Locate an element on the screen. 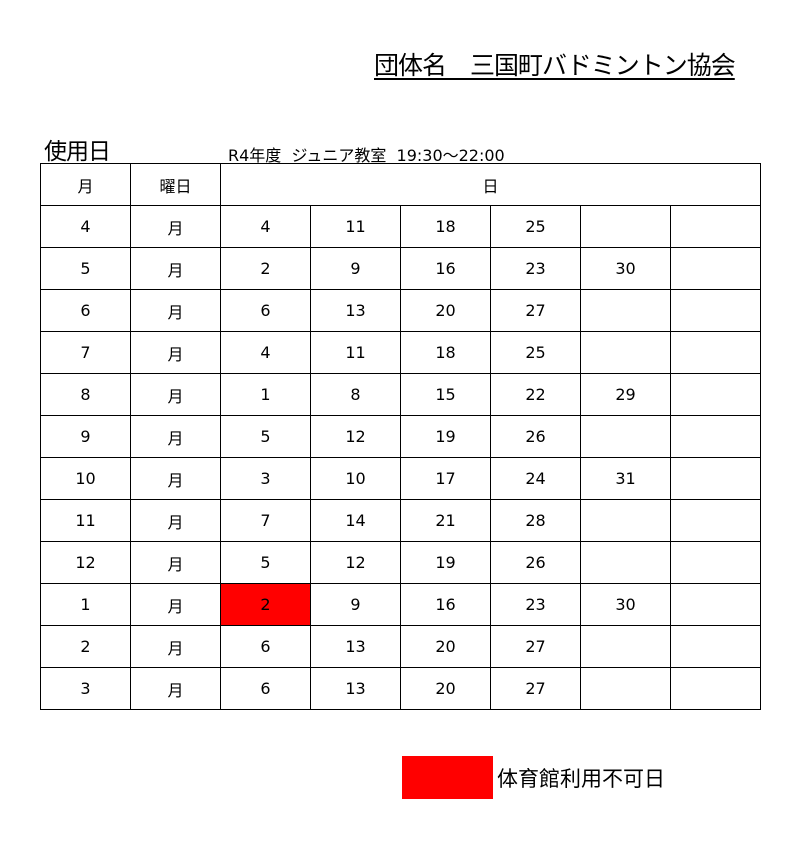  day-cell: 2 is located at coordinates (265, 268).